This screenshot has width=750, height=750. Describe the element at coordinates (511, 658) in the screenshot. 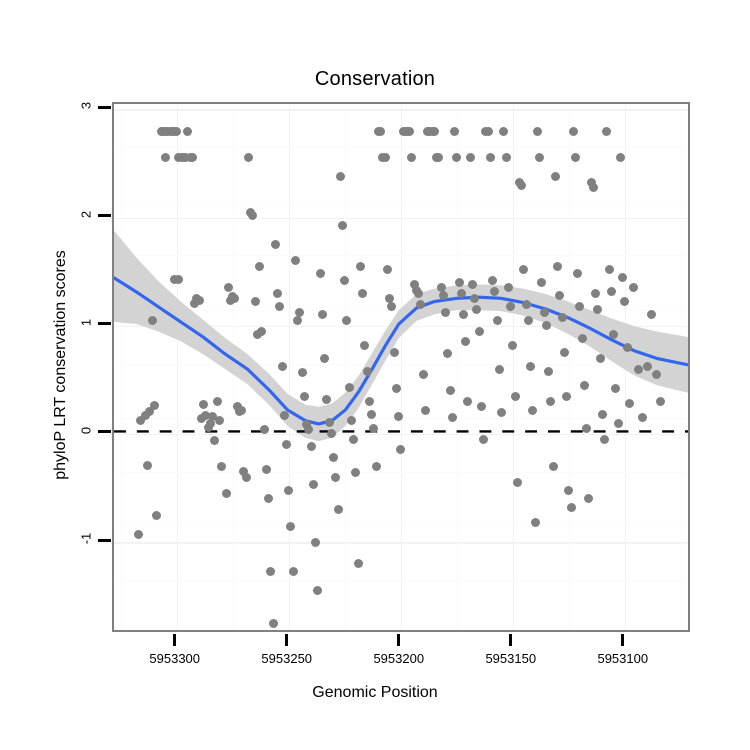

I see `x-axis-tick-label: 5953150` at that location.